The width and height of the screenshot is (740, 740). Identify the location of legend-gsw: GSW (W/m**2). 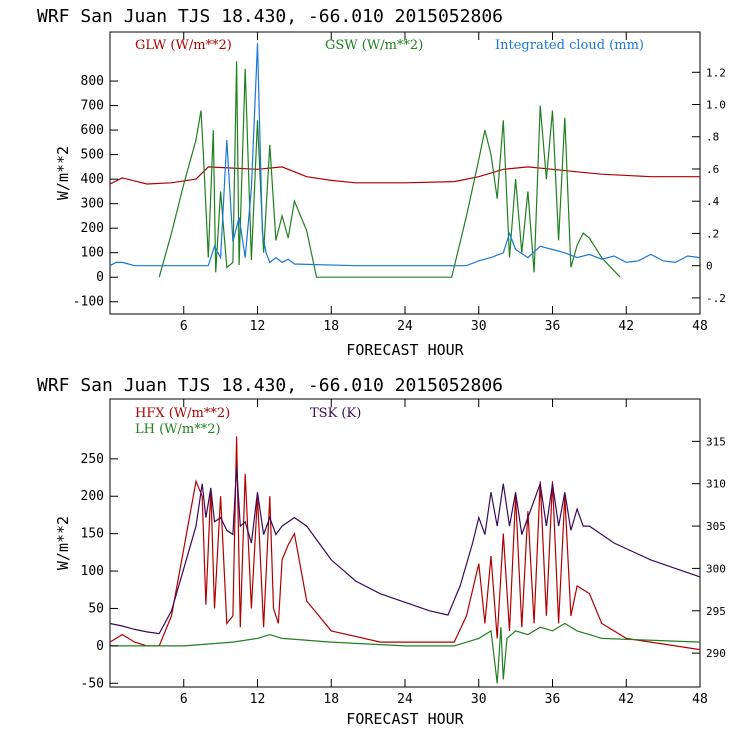
(374, 45).